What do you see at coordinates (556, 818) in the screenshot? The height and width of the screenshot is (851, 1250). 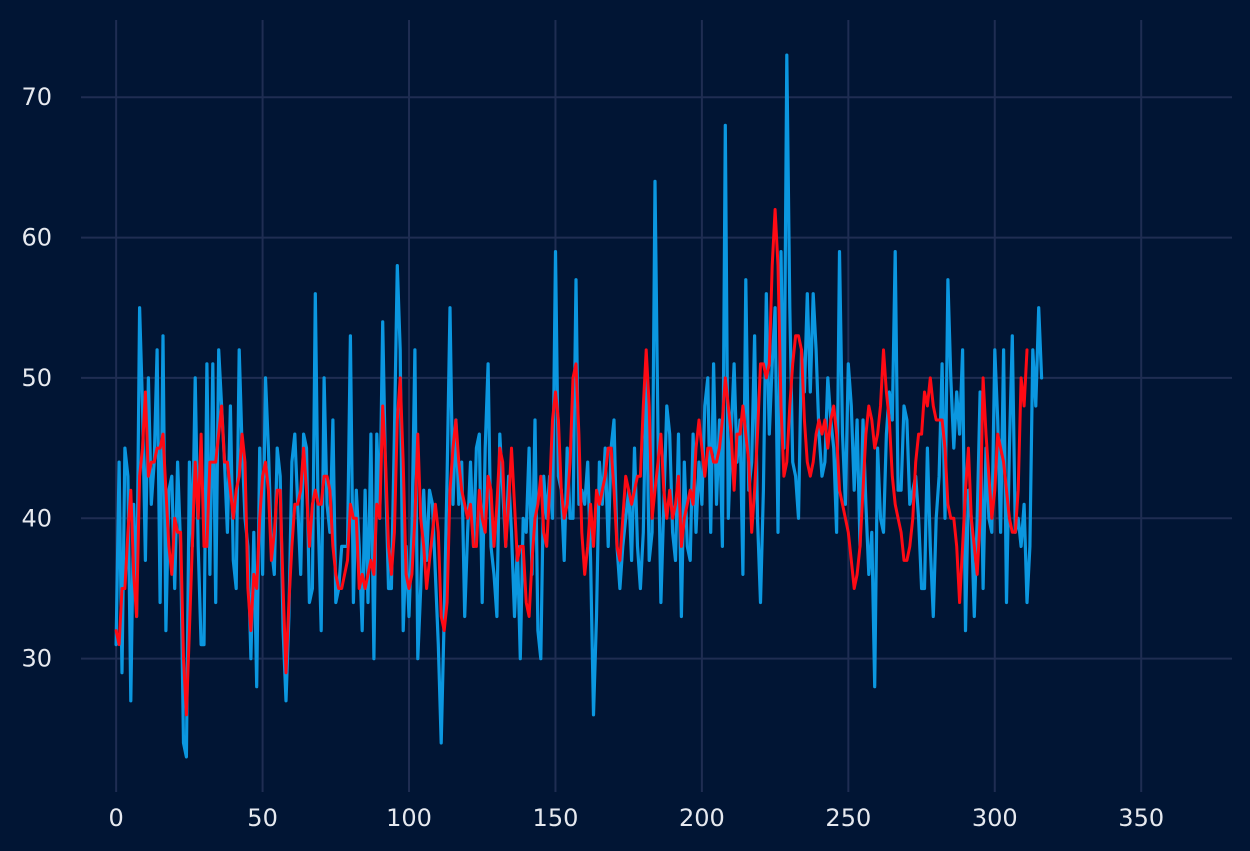 I see `x-tick-label: 150` at bounding box center [556, 818].